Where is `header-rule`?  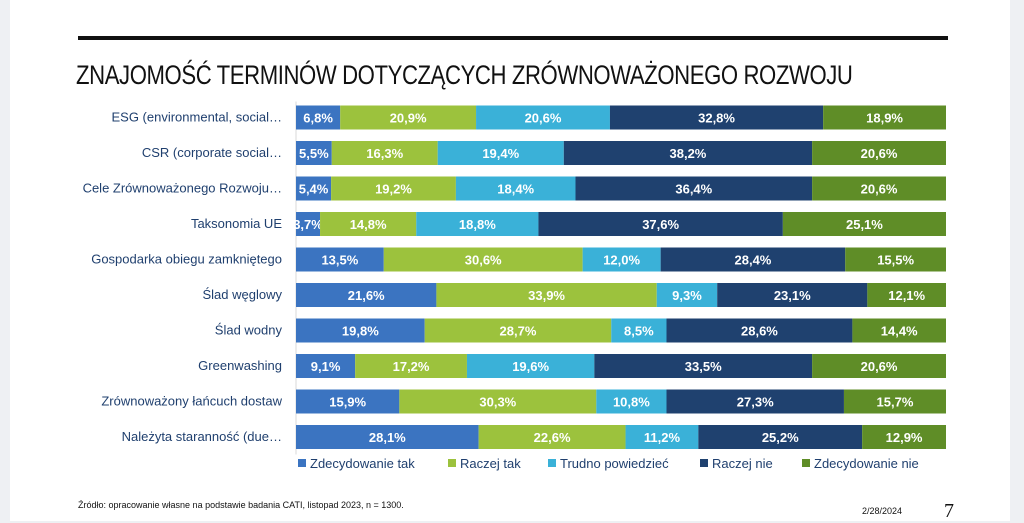 header-rule is located at coordinates (513, 38).